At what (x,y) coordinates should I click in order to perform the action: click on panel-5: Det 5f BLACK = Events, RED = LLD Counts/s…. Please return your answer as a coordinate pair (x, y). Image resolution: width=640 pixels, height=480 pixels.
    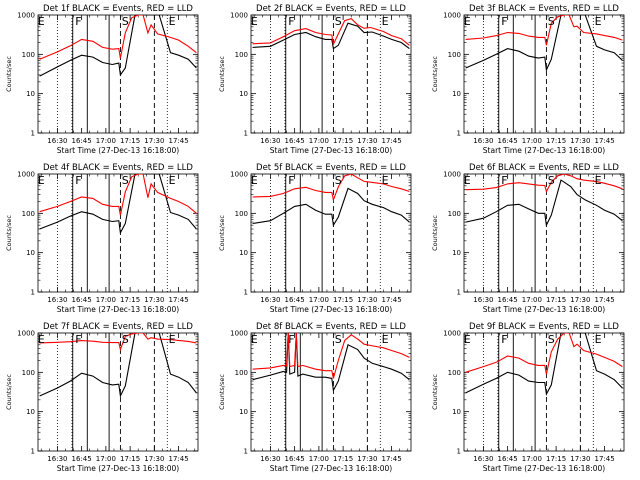
    Looking at the image, I should click on (315, 238).